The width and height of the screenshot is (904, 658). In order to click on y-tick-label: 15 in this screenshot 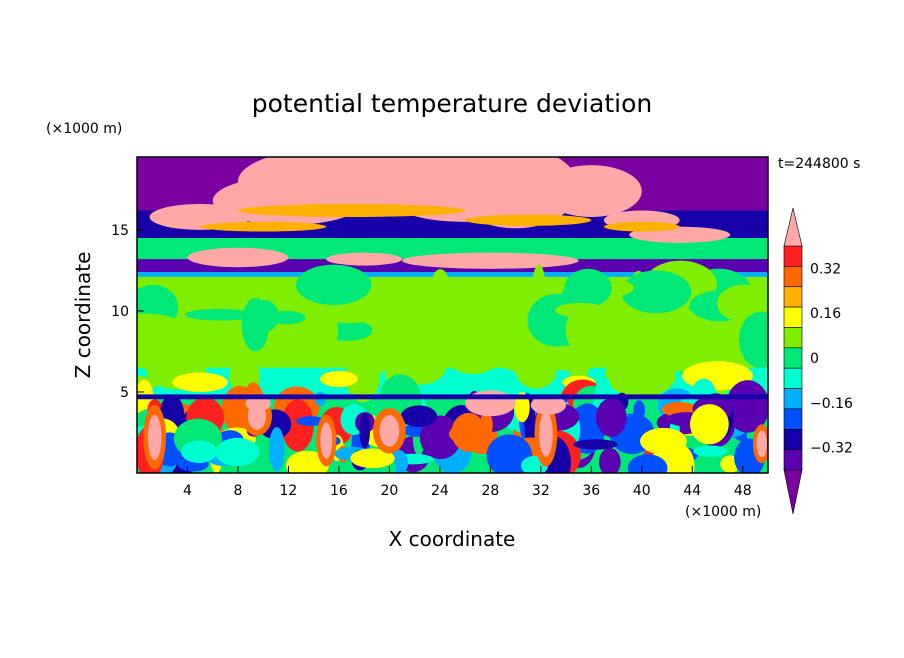, I will do `click(120, 231)`.